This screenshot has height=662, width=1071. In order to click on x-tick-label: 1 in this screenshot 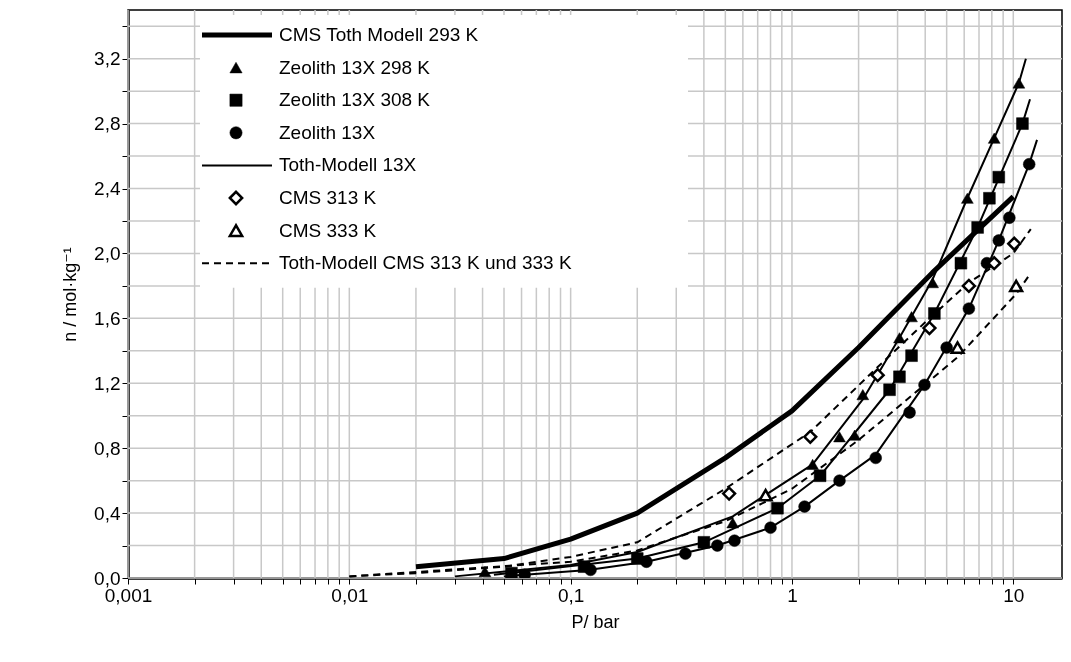, I will do `click(792, 595)`.